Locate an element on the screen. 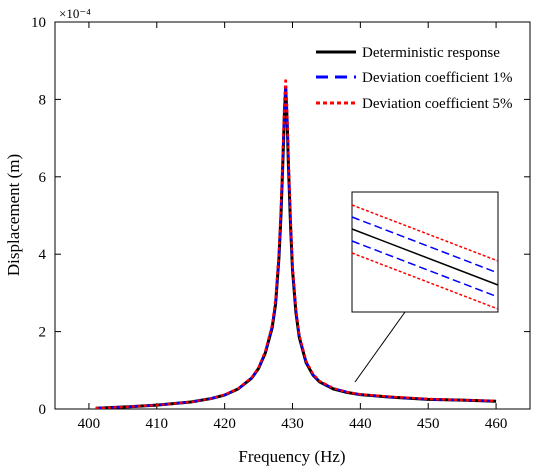  y-tick-label: 6 is located at coordinates (43, 178).